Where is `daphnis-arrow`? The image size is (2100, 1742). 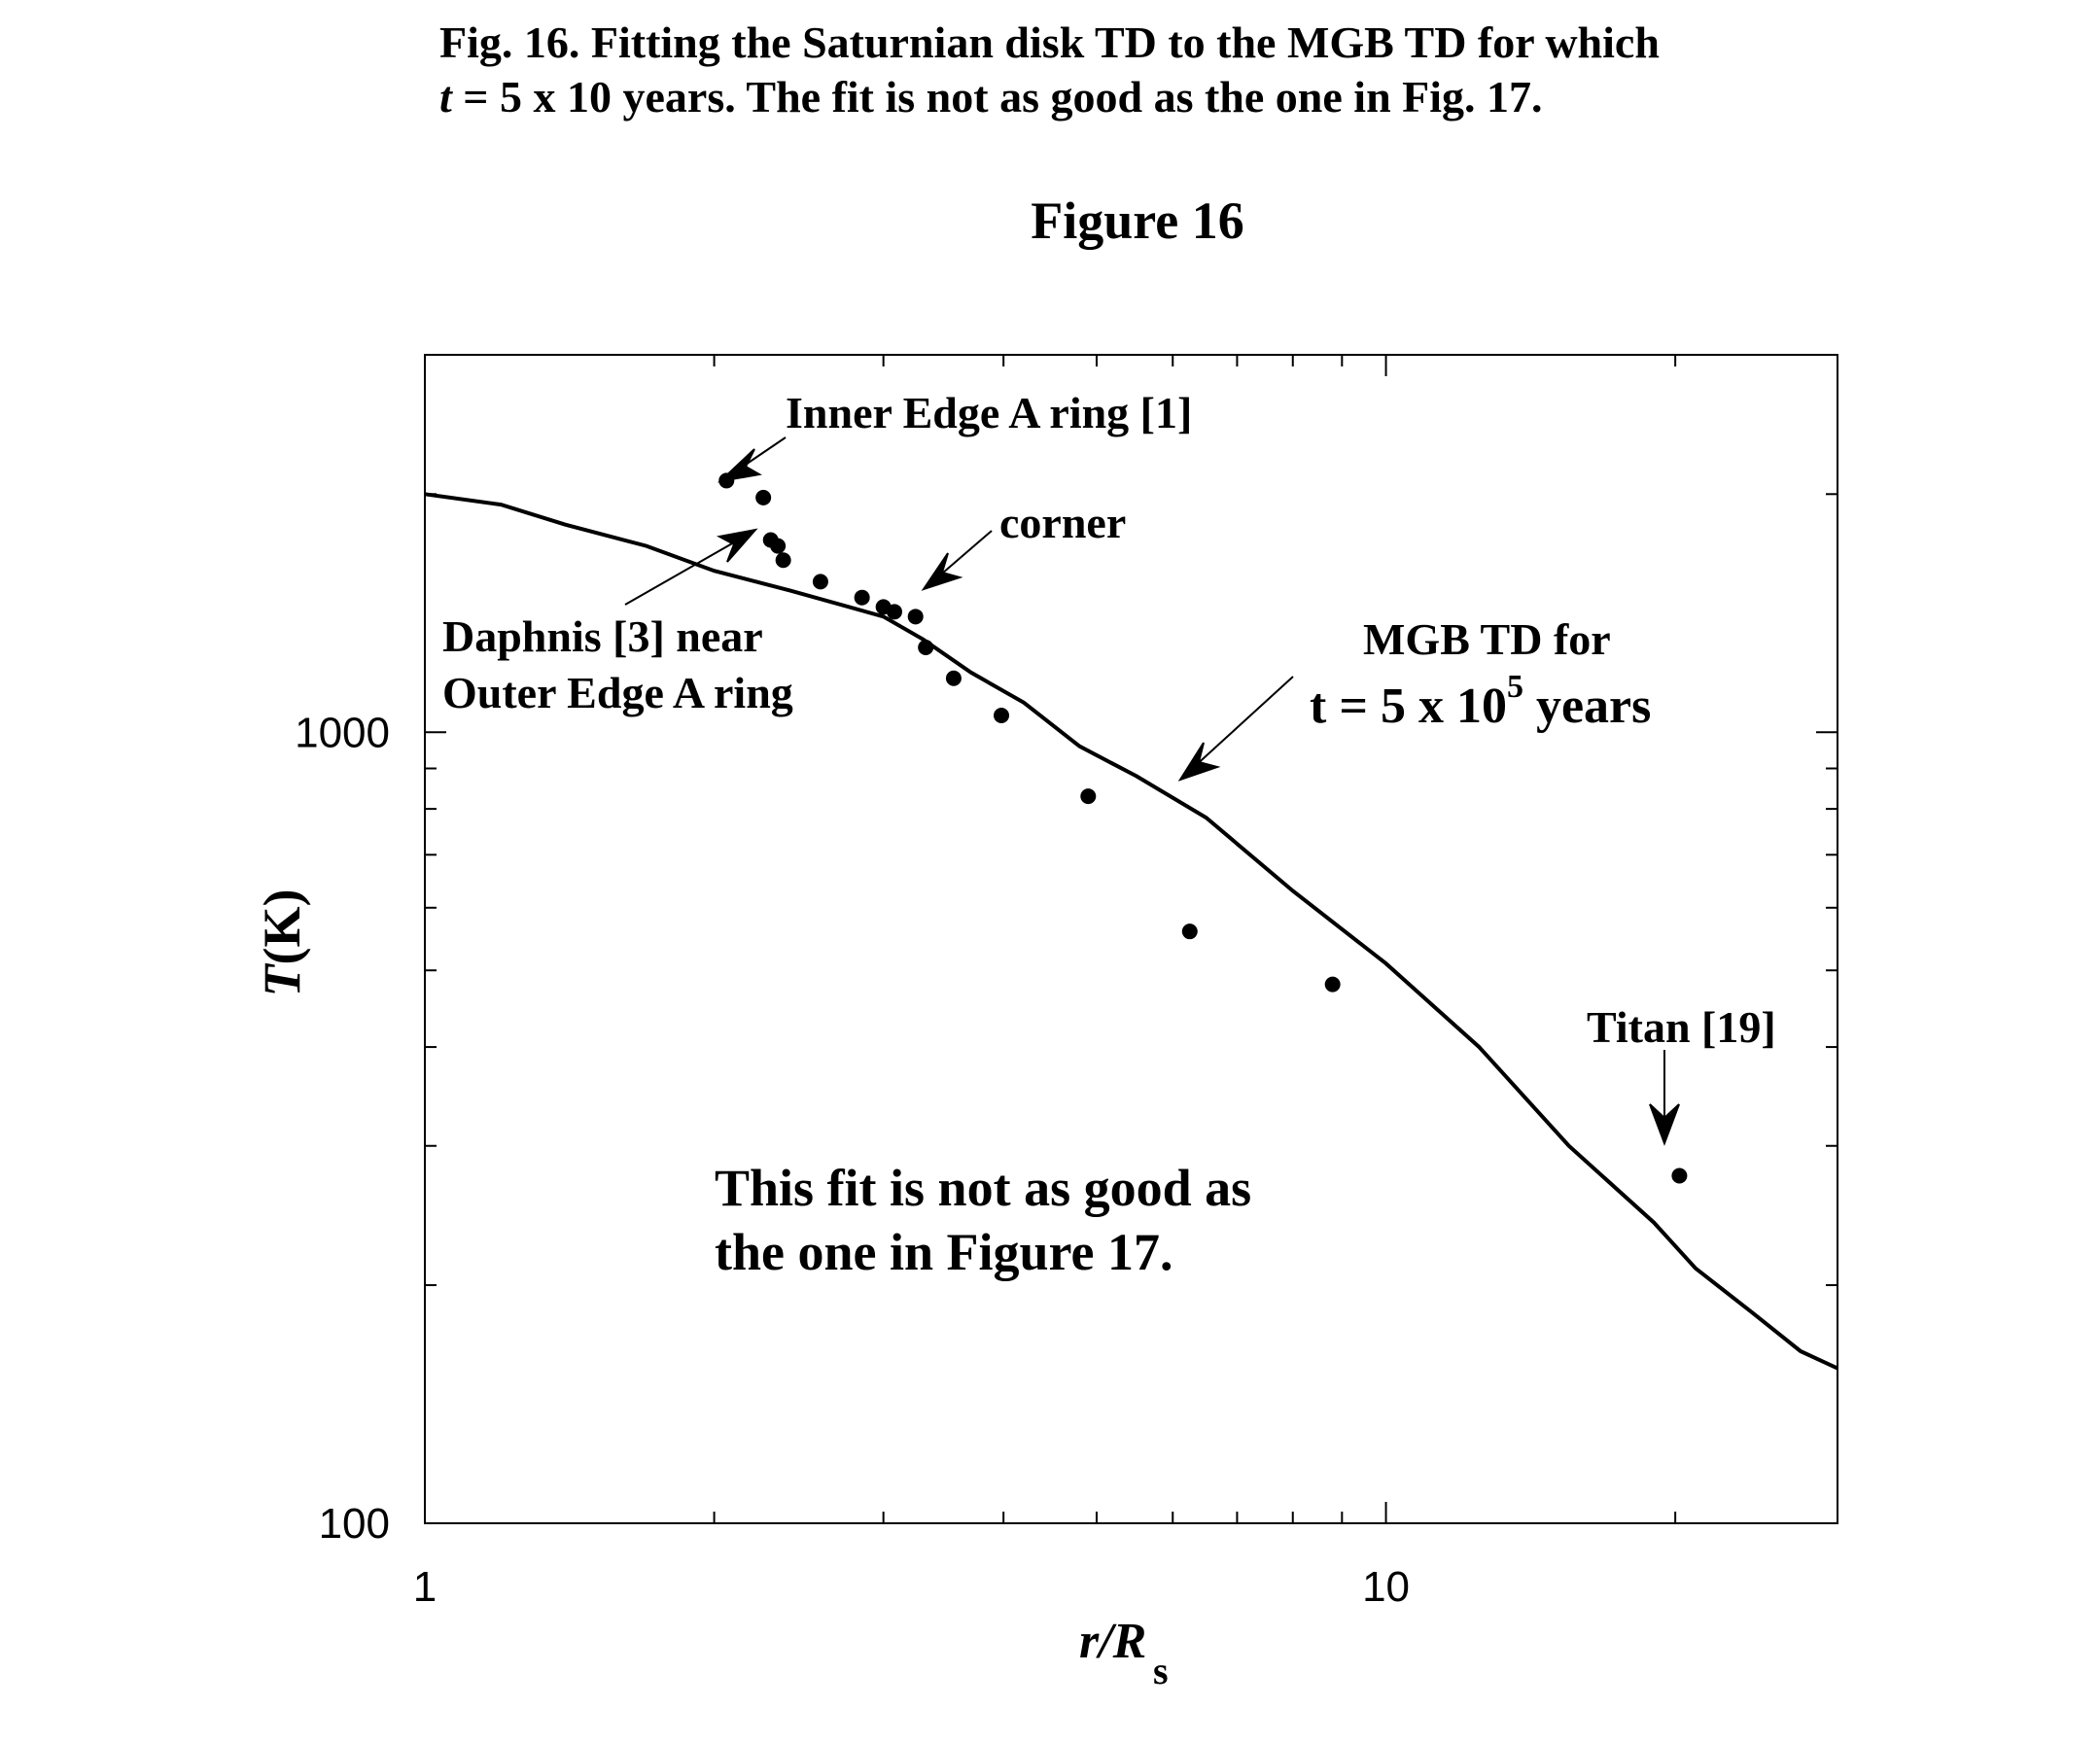 daphnis-arrow is located at coordinates (683, 572).